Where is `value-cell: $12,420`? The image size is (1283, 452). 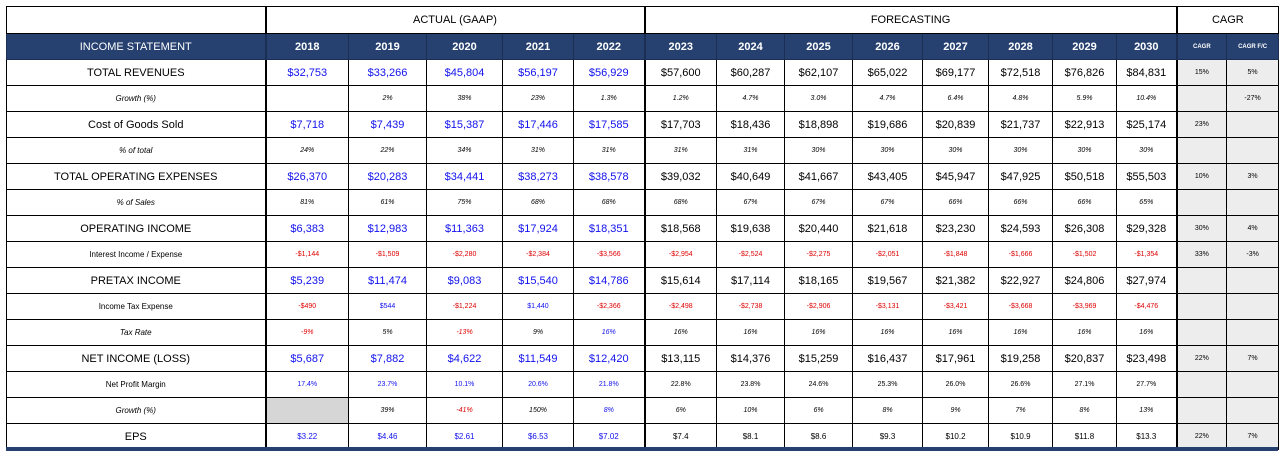 value-cell: $12,420 is located at coordinates (609, 358).